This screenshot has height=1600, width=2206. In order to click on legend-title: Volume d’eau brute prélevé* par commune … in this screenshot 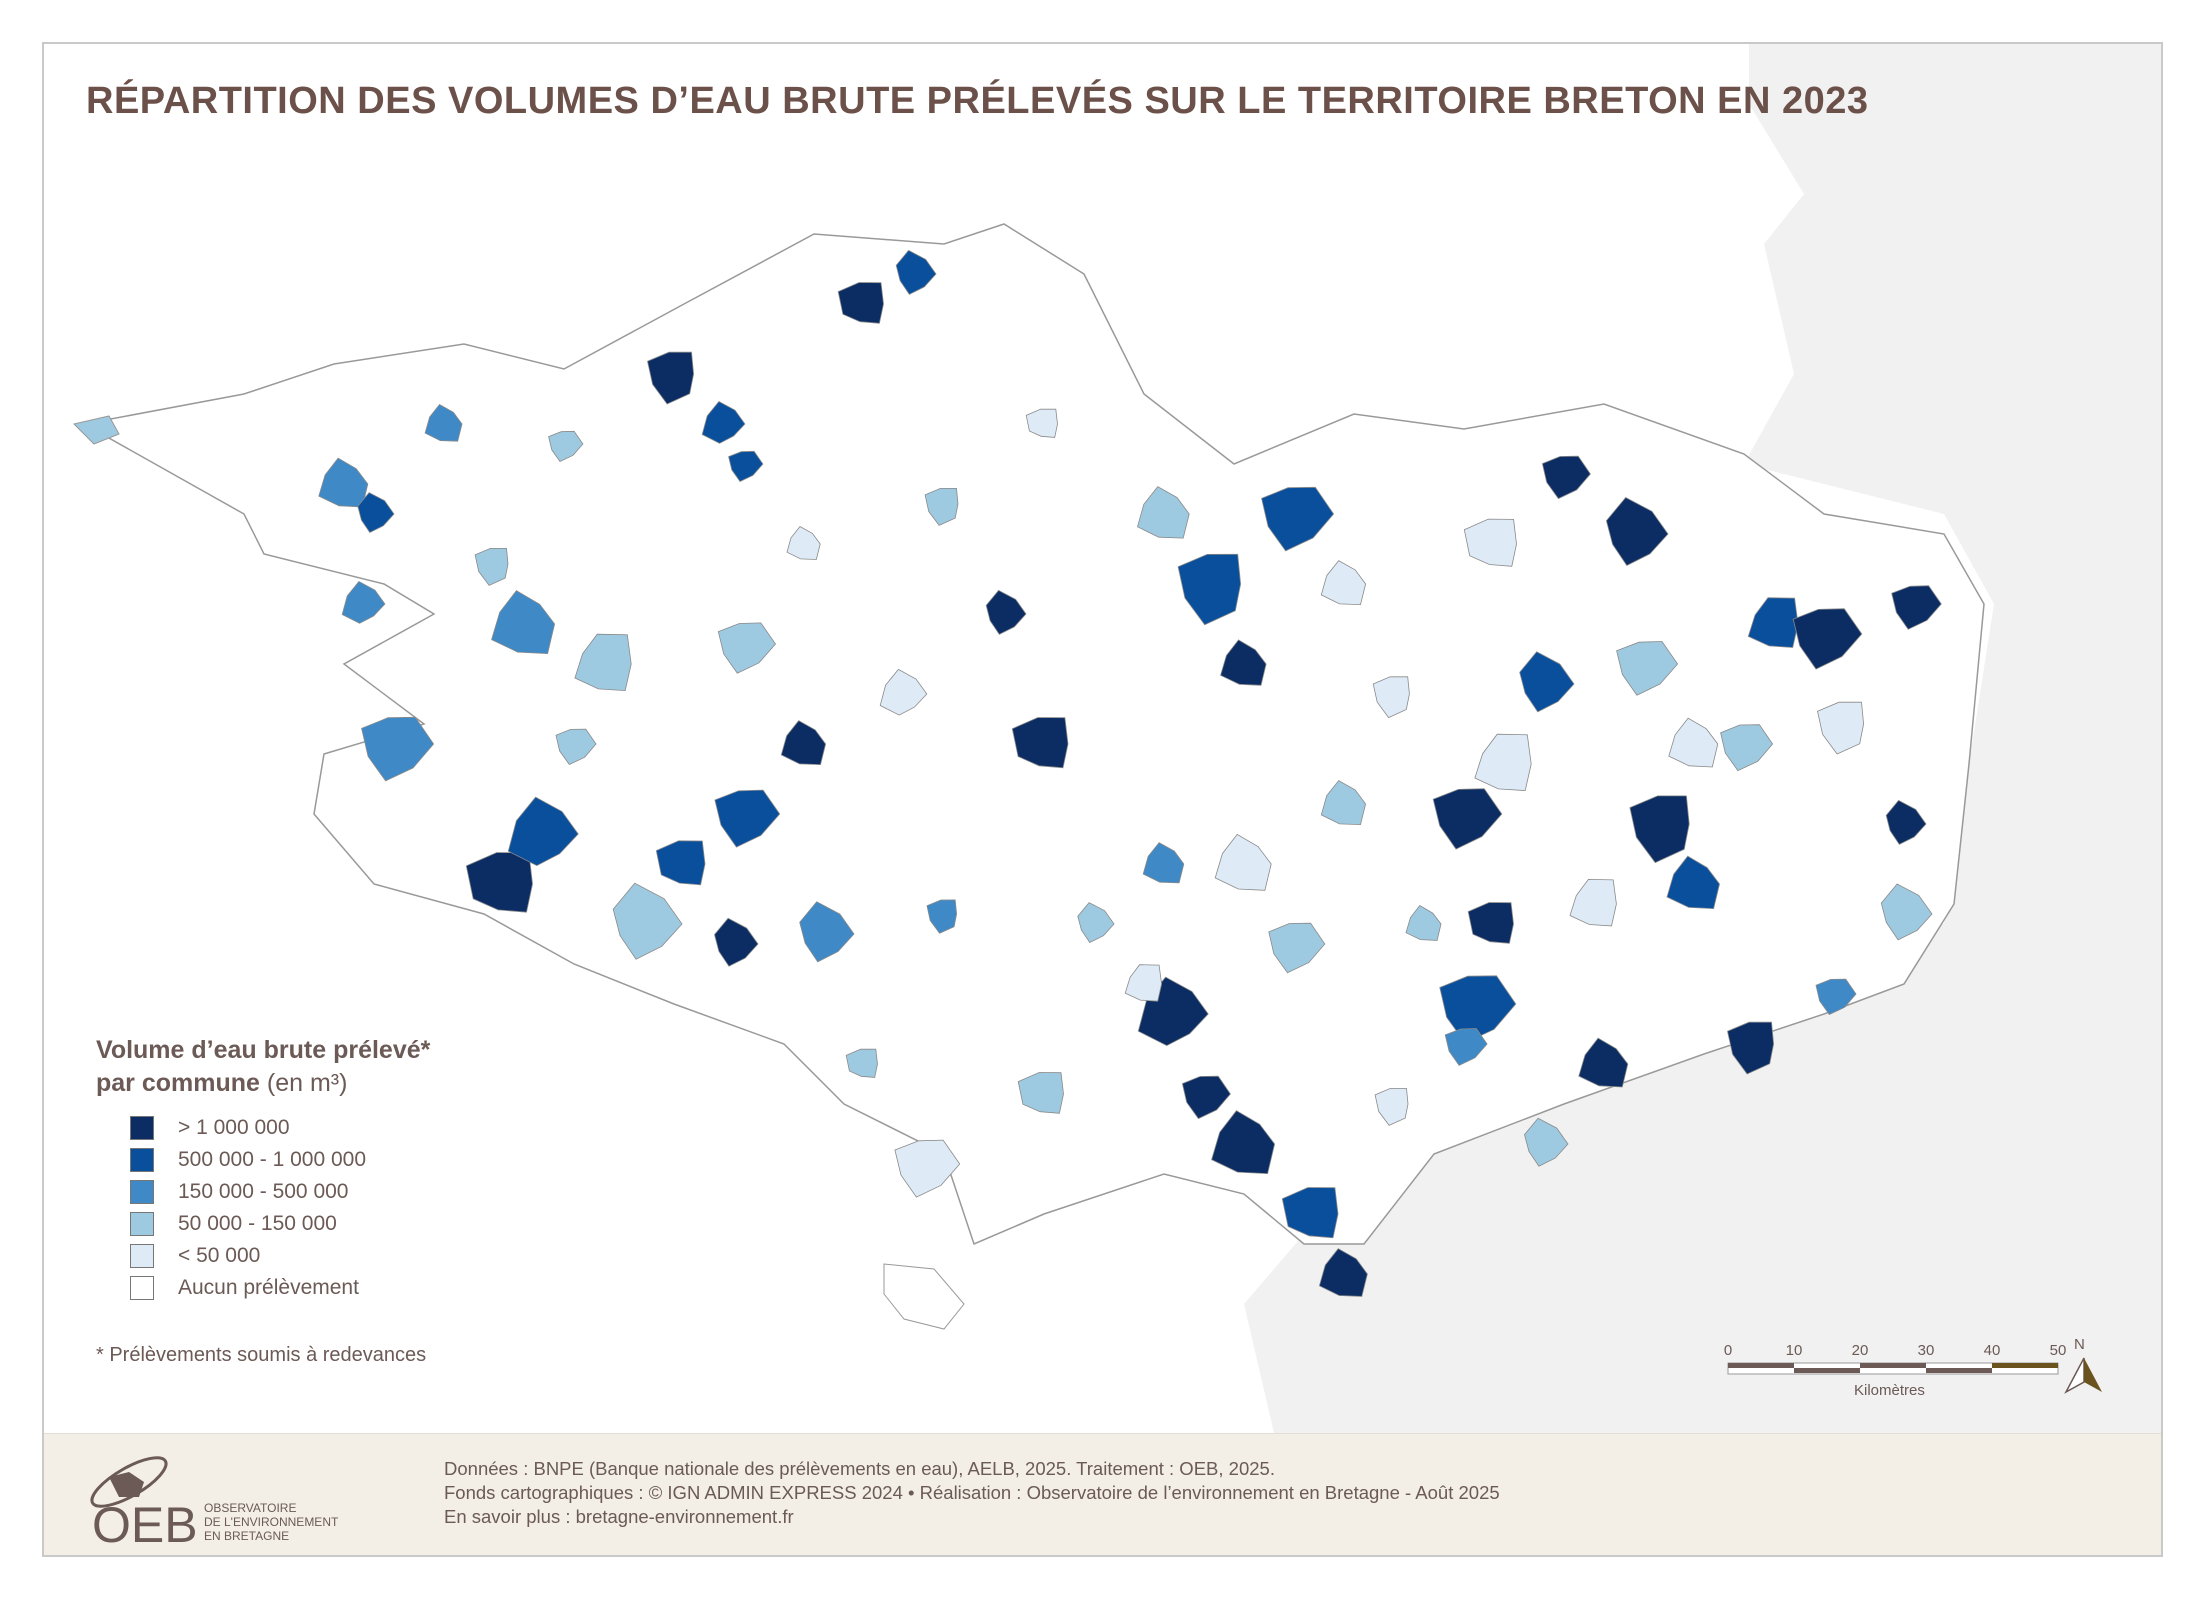, I will do `click(263, 1067)`.